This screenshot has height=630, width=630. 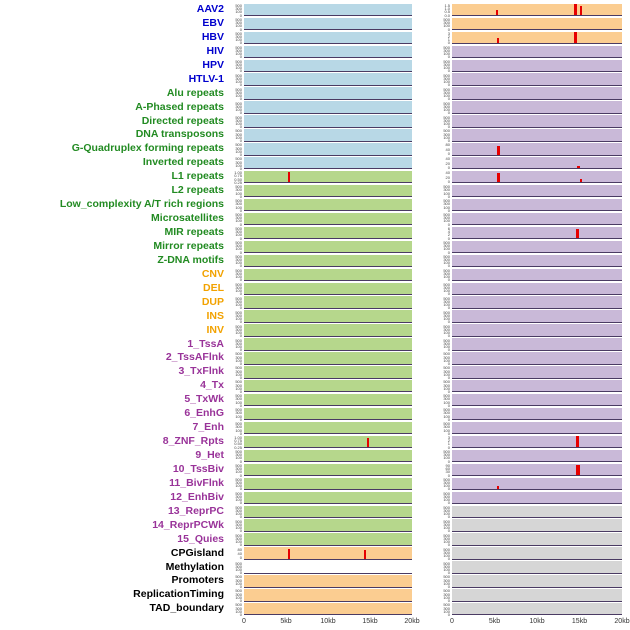 I want to click on row-label: Alu repeats, so click(x=195, y=92).